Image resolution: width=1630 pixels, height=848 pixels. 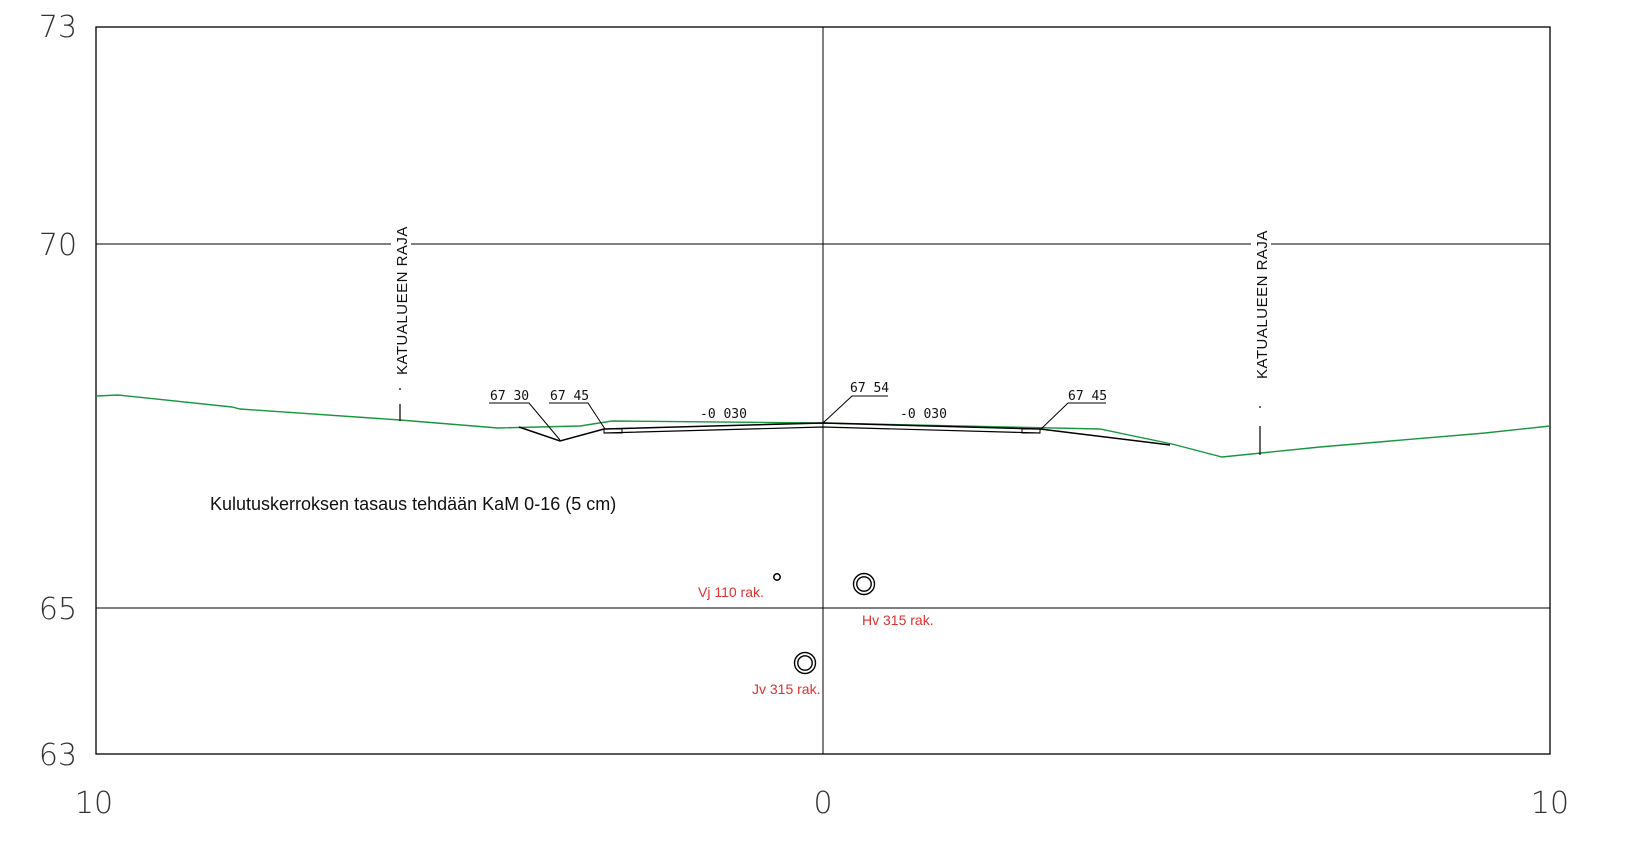 What do you see at coordinates (58, 245) in the screenshot?
I see `y-tick-70: 70` at bounding box center [58, 245].